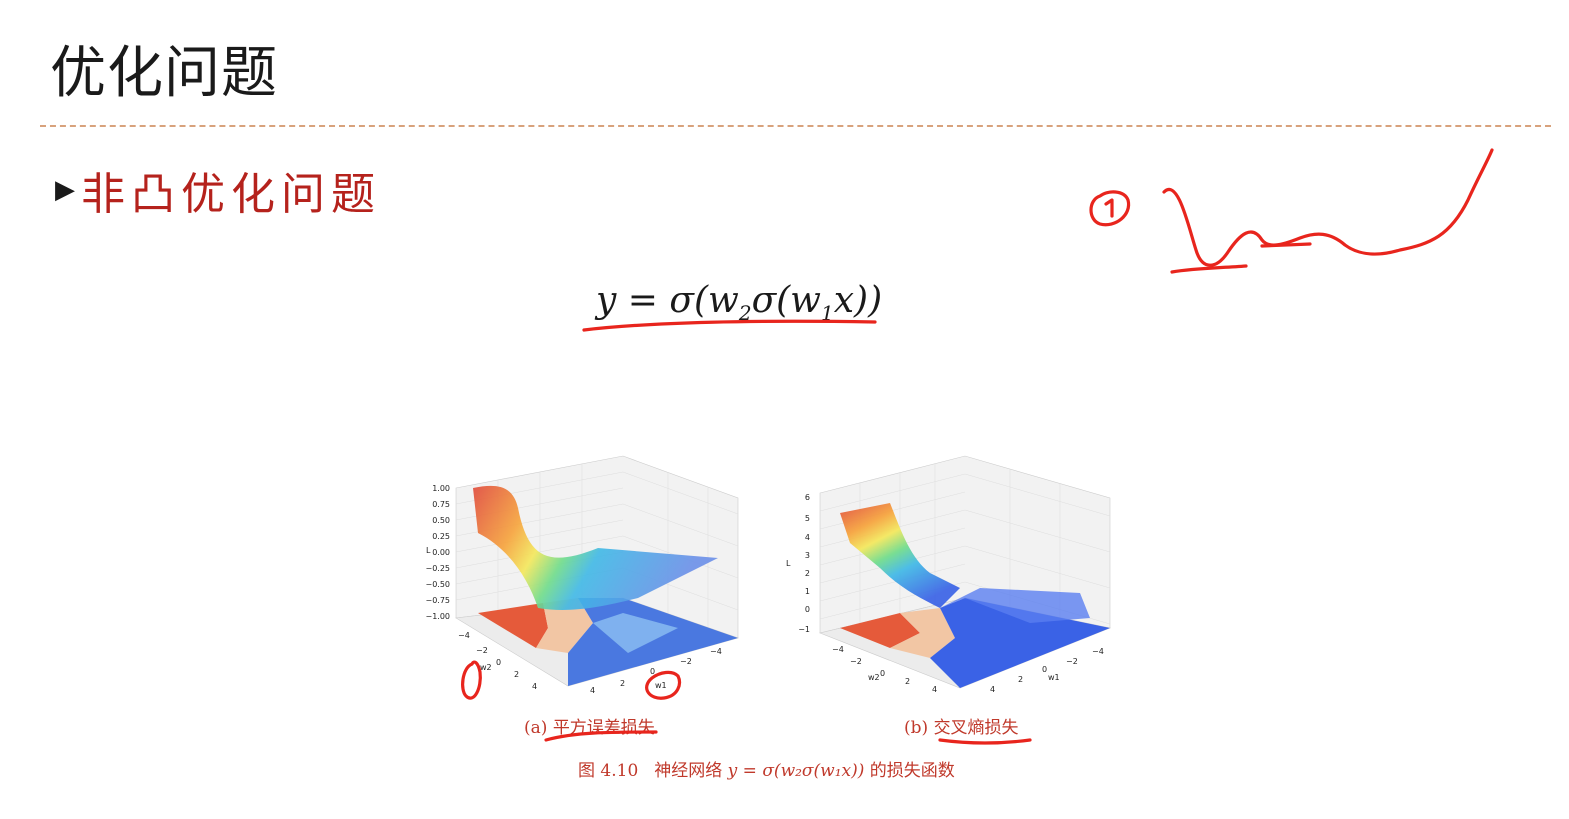 The image size is (1569, 819). Describe the element at coordinates (1044, 669) in the screenshot. I see `plot-b-w1-tick: 0` at that location.